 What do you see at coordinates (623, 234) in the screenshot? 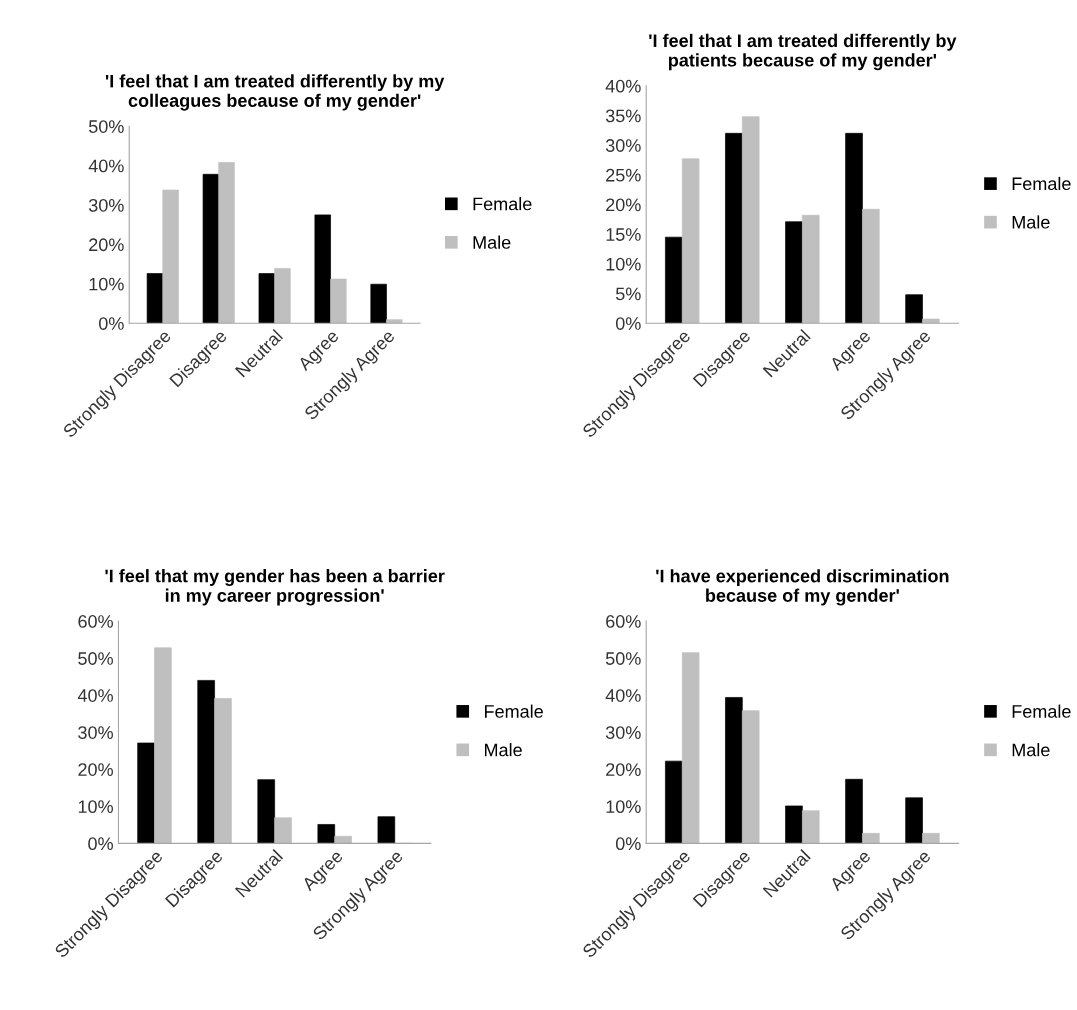
I see `y-tick-label: 15%` at bounding box center [623, 234].